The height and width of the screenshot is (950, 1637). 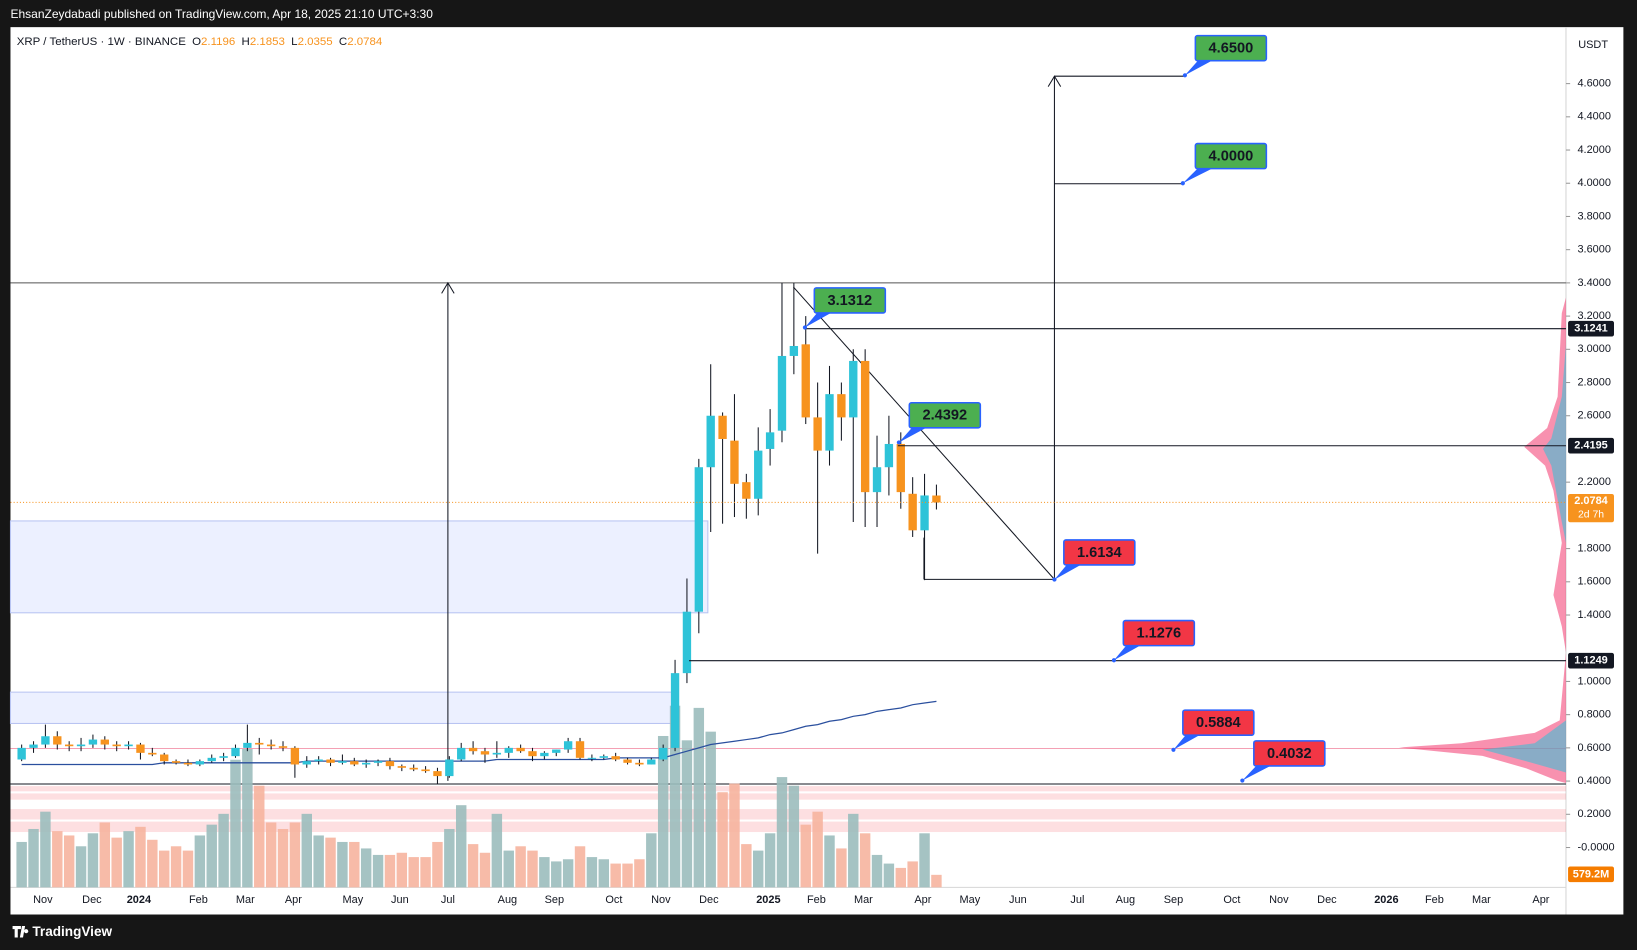 What do you see at coordinates (1594, 216) in the screenshot?
I see `y-tick-label: 3.8000` at bounding box center [1594, 216].